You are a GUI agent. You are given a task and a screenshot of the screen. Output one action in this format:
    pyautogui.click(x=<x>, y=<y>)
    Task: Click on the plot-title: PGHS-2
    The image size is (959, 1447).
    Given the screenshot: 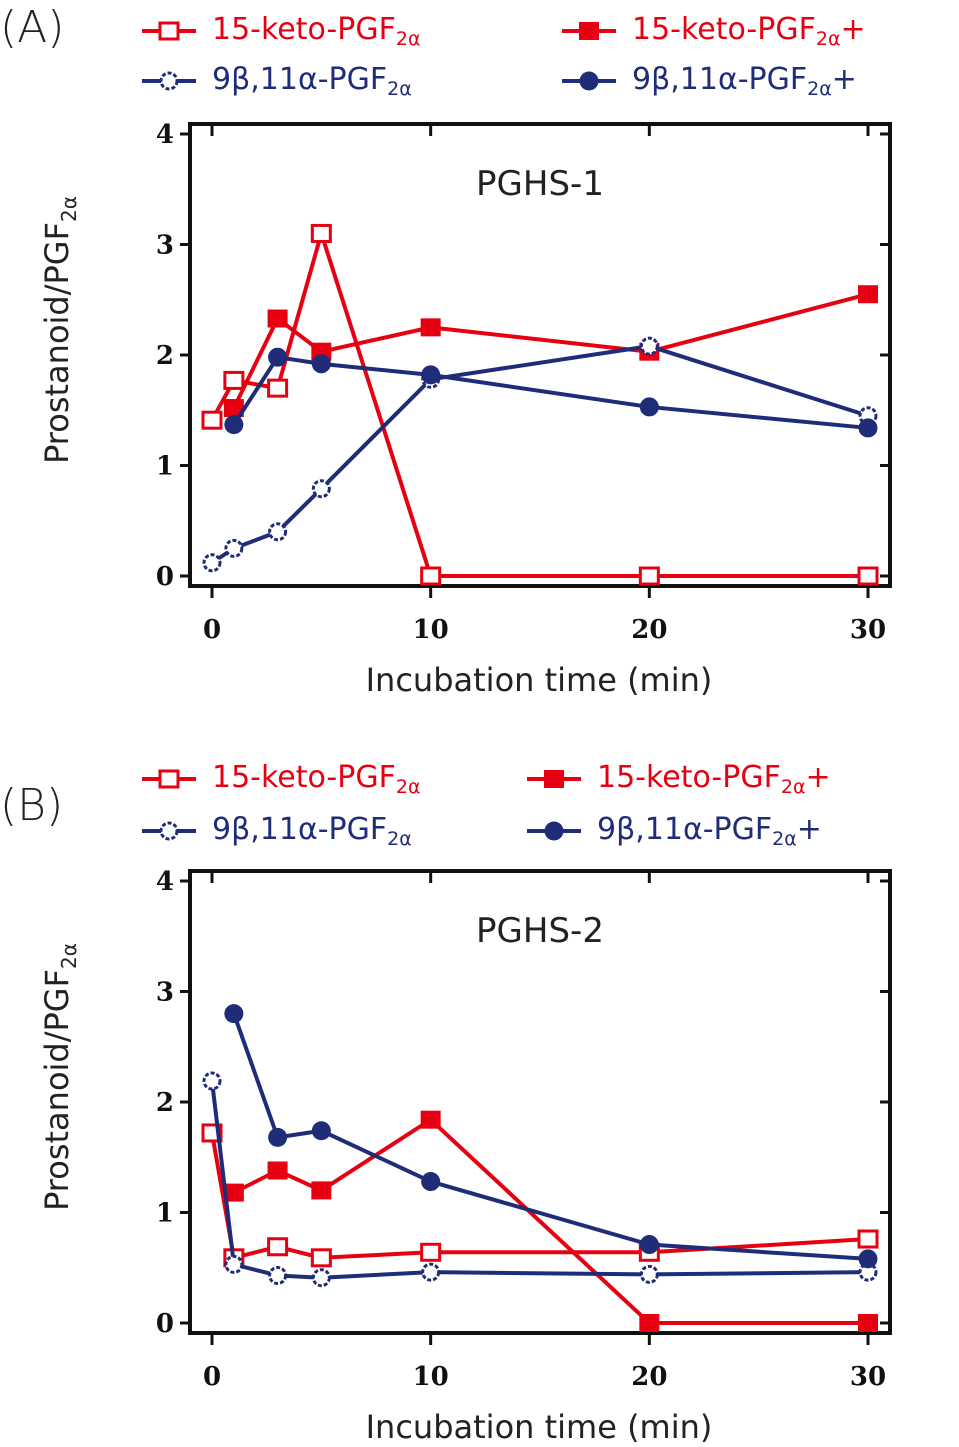 What is the action you would take?
    pyautogui.click(x=540, y=931)
    